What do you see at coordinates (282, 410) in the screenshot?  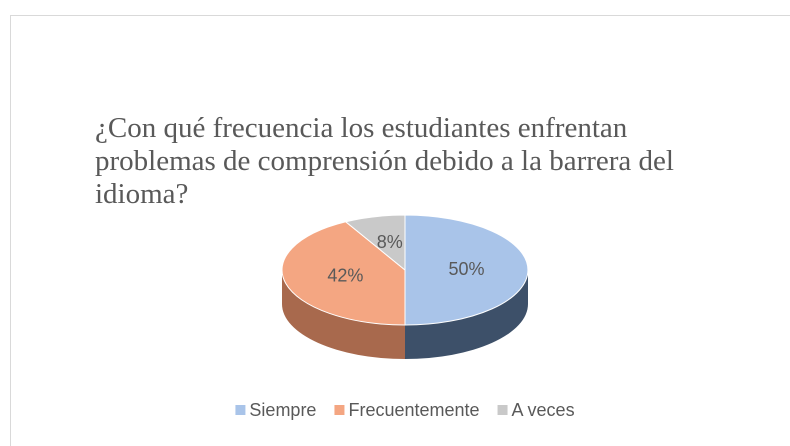 I see `legend-label: Siempre` at bounding box center [282, 410].